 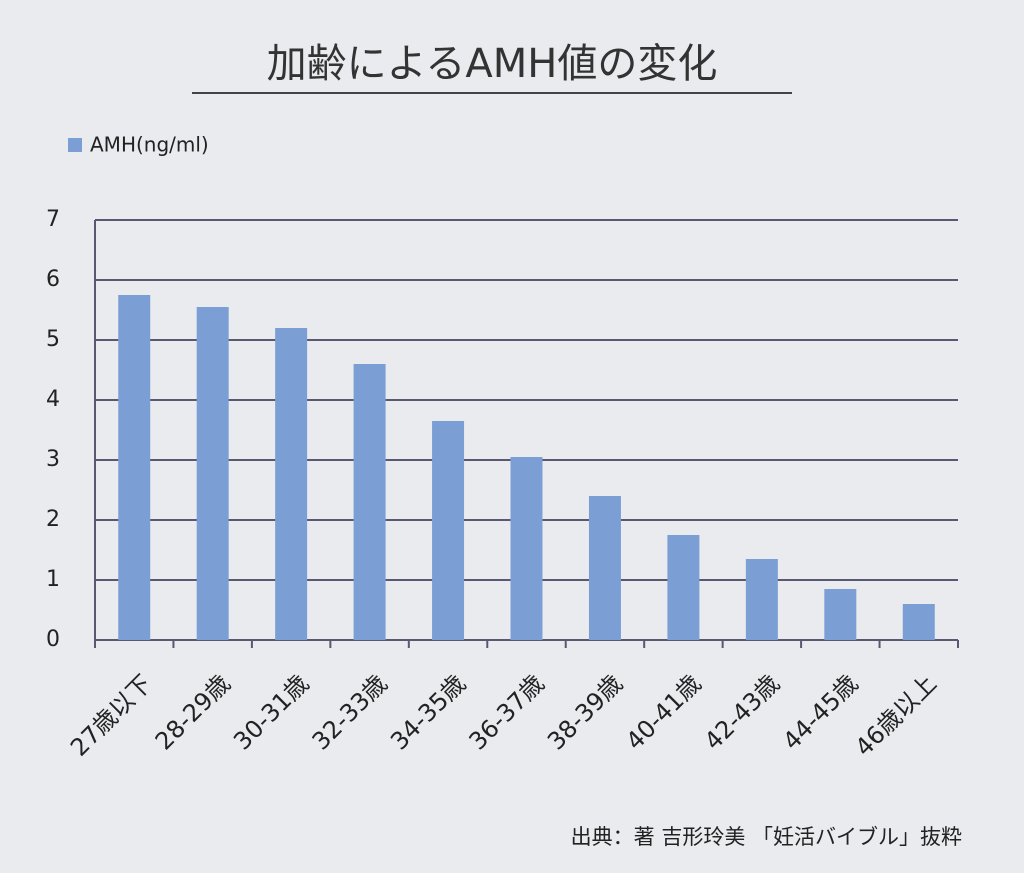 What do you see at coordinates (766, 837) in the screenshot?
I see `source-note: 出典：著 吉形玲美 「妊活バイブル」抜粋` at bounding box center [766, 837].